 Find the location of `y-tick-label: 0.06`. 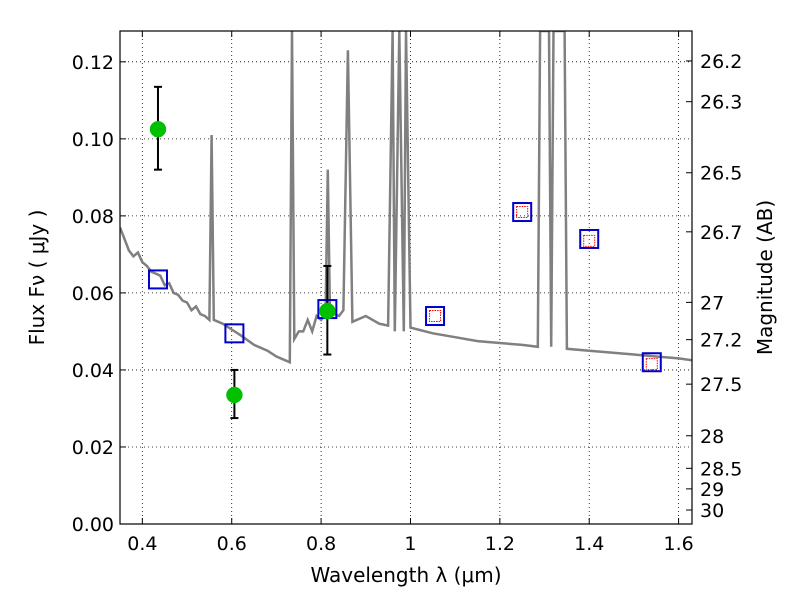

y-tick-label: 0.06 is located at coordinates (93, 294).